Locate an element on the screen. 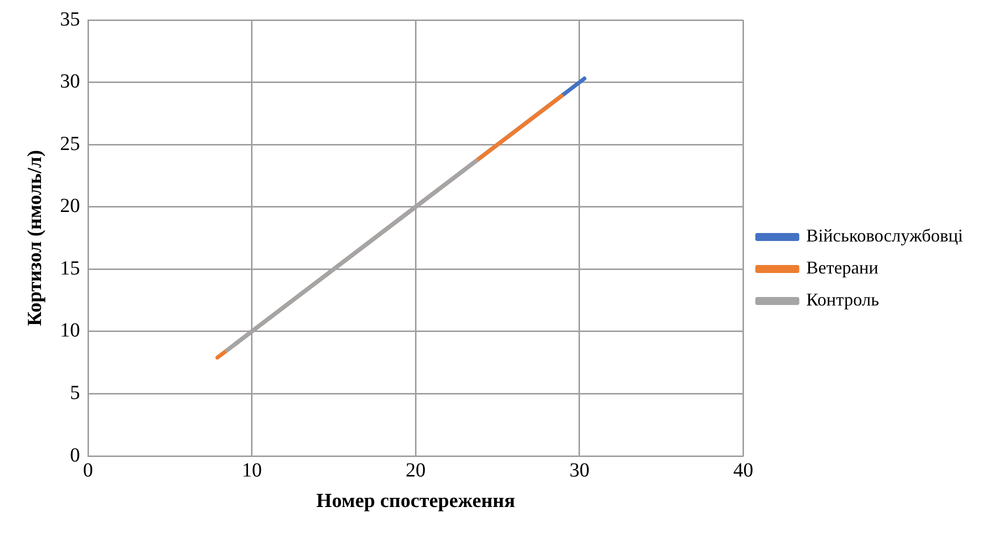 This screenshot has height=538, width=983. y-tick-label: 25 is located at coordinates (70, 143).